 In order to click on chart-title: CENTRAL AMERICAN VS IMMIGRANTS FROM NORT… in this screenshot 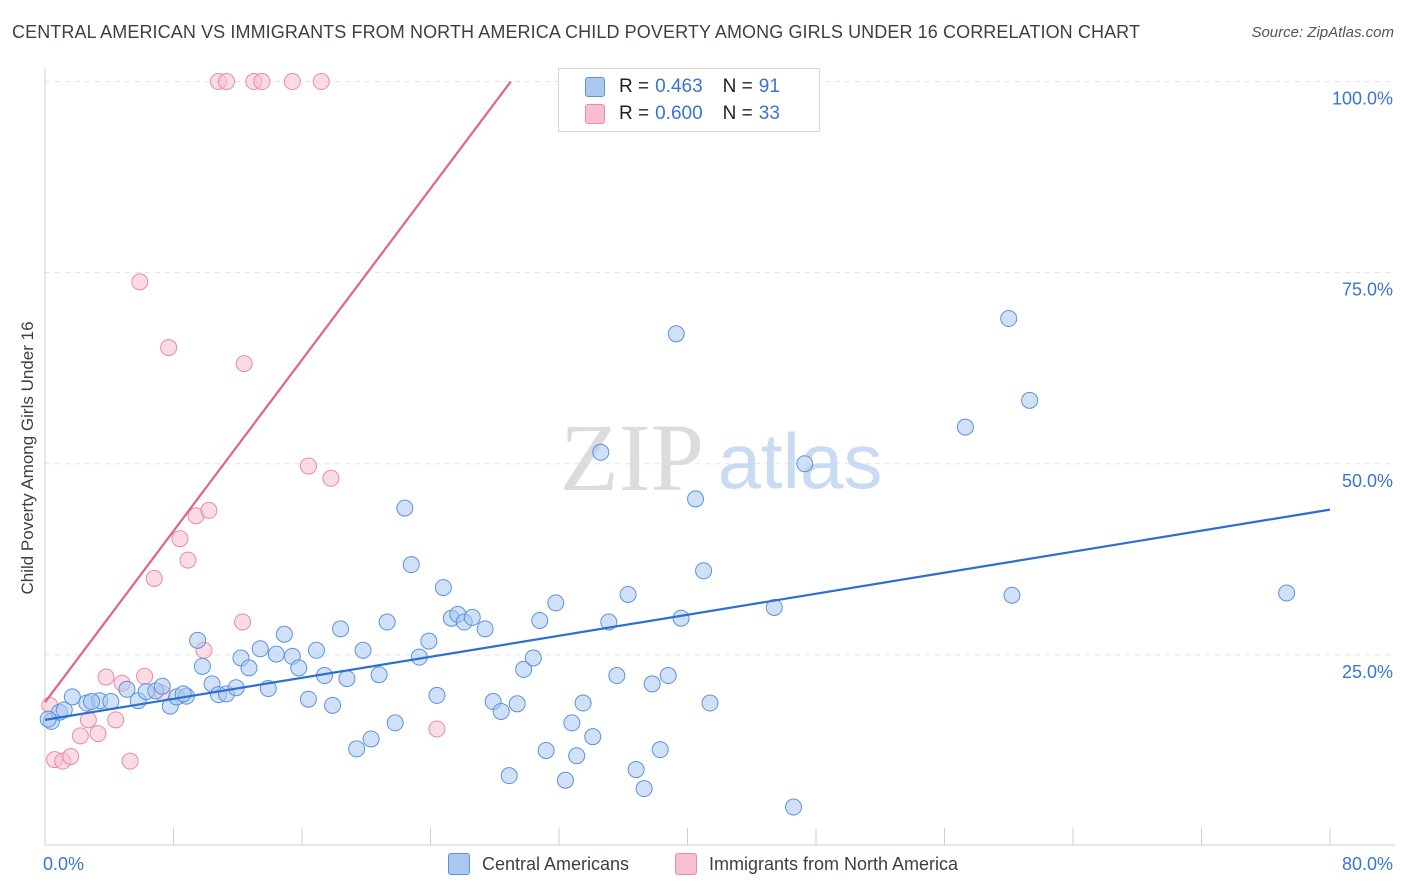, I will do `click(576, 32)`.